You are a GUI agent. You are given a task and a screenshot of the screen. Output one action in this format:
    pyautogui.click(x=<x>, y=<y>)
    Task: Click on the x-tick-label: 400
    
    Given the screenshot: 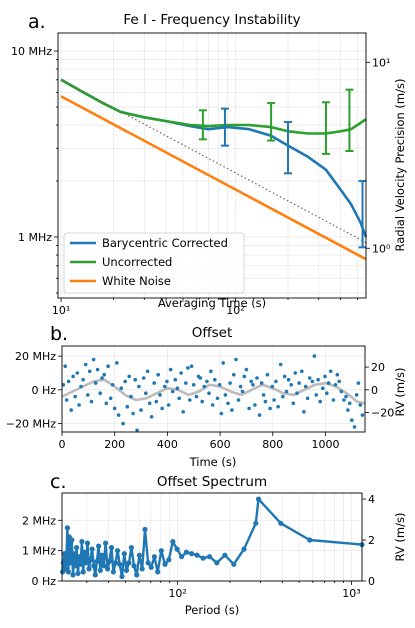 What is the action you would take?
    pyautogui.click(x=167, y=444)
    